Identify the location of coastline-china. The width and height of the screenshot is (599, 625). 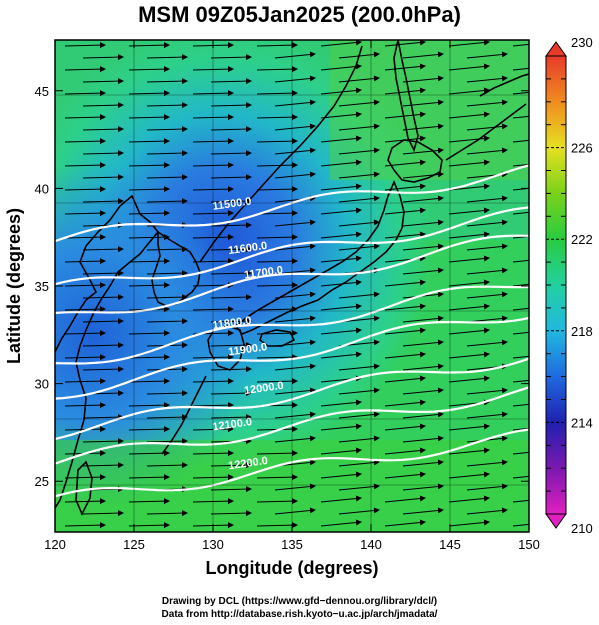
(107, 351).